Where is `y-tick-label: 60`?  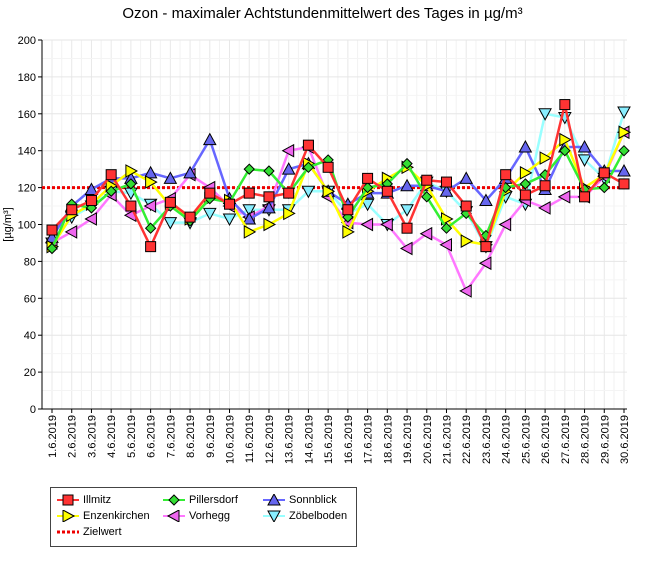 y-tick-label: 60 is located at coordinates (30, 299).